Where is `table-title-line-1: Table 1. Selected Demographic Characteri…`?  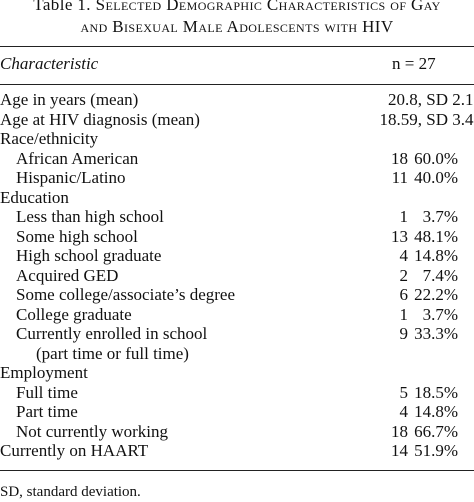 table-title-line-1: Table 1. Selected Demographic Characteri… is located at coordinates (237, 8).